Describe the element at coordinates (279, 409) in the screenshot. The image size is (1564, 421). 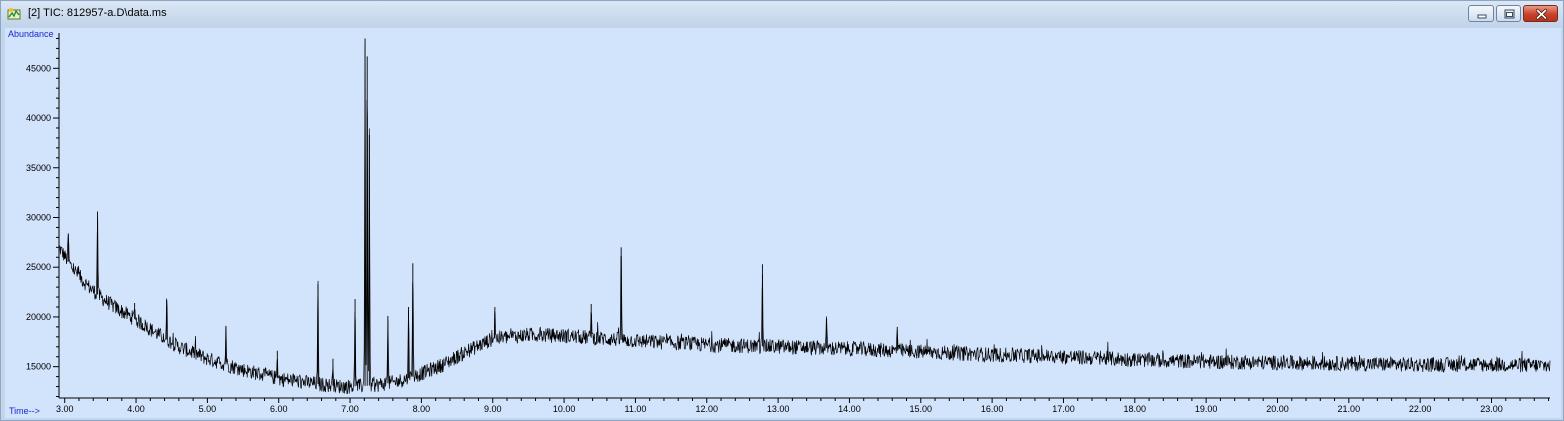
I see `x-tick-label: 6.00` at that location.